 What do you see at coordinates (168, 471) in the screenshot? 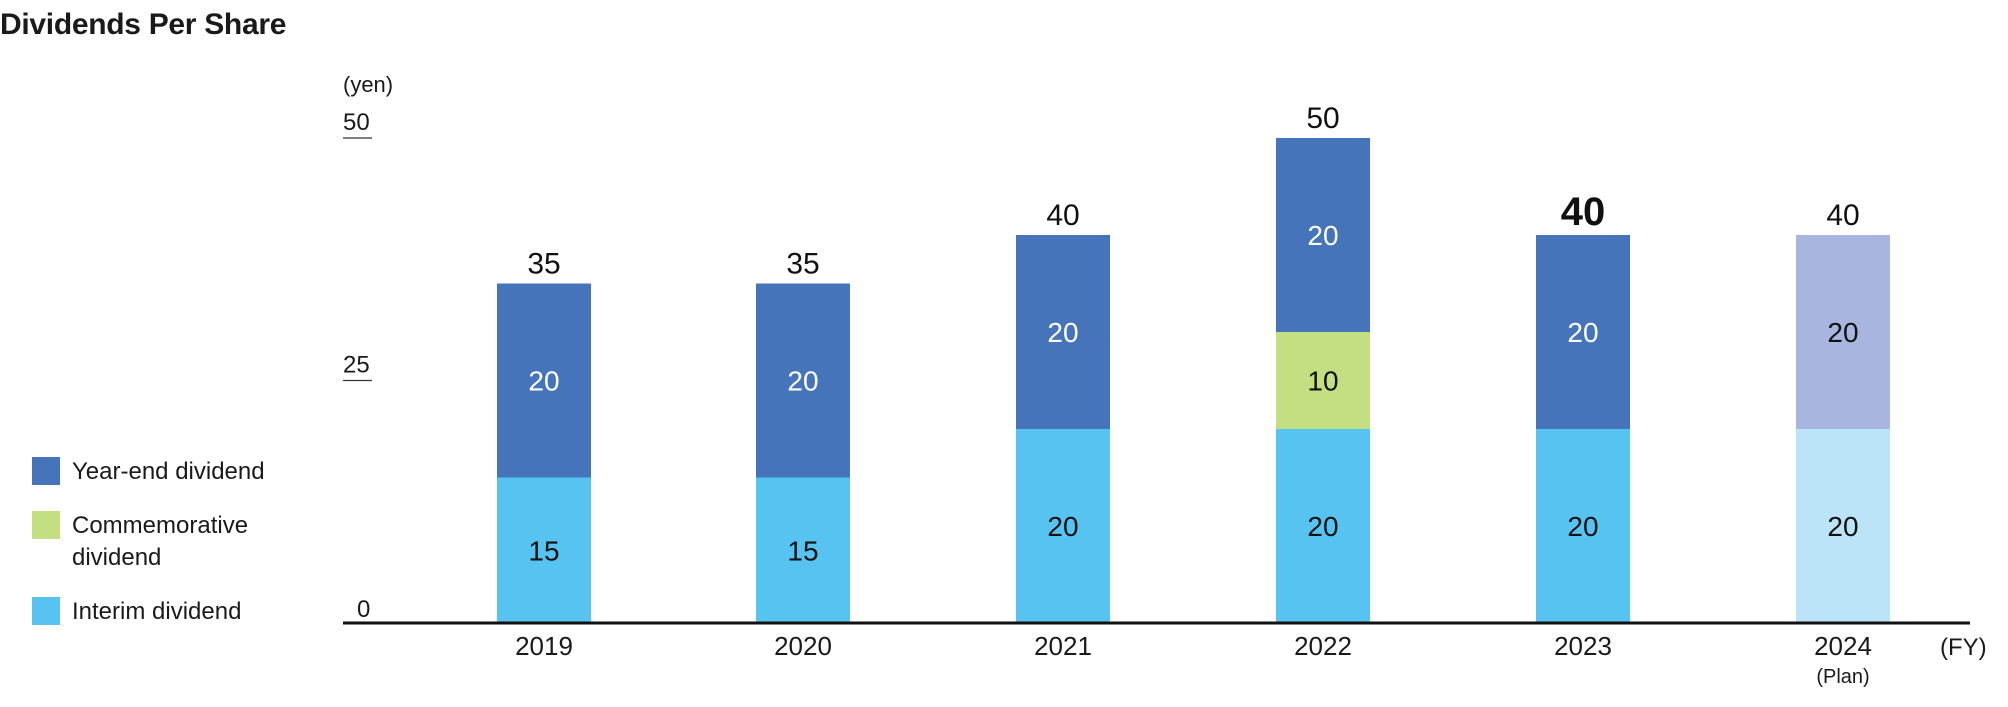
I see `legend-label-year-end: Year-end dividend` at bounding box center [168, 471].